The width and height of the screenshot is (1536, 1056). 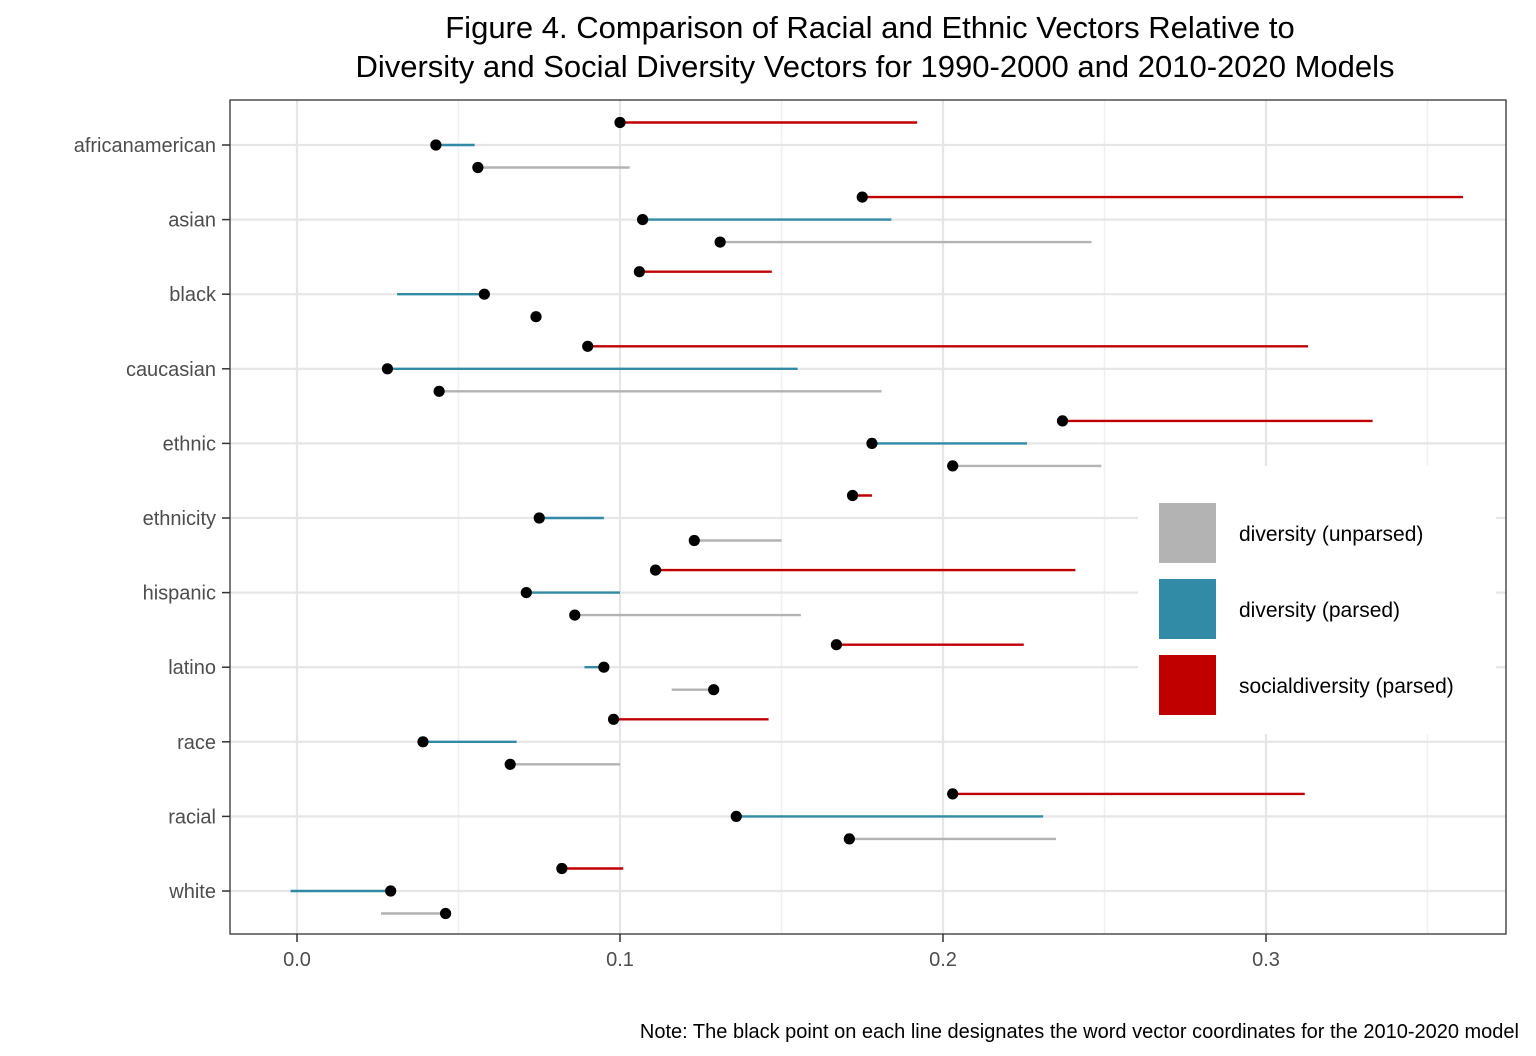 What do you see at coordinates (1331, 534) in the screenshot?
I see `legend-label-0: diversity (unparsed)` at bounding box center [1331, 534].